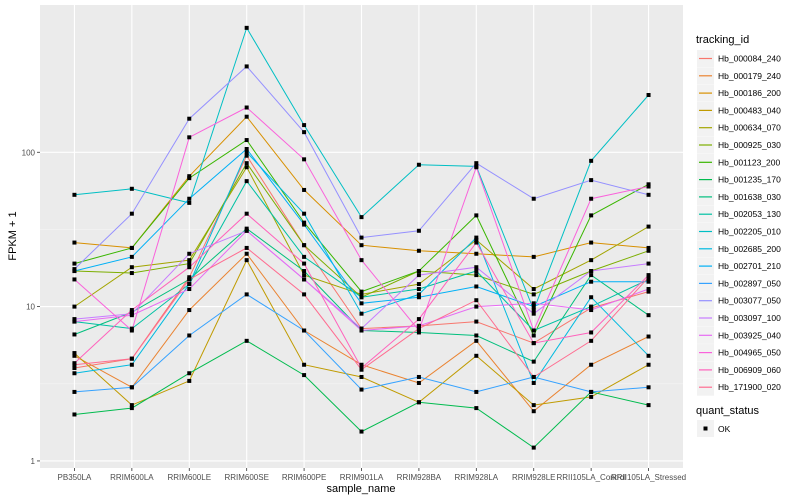 The image size is (800, 500). I want to click on x-tick-label: RRIM600LA, so click(132, 477).